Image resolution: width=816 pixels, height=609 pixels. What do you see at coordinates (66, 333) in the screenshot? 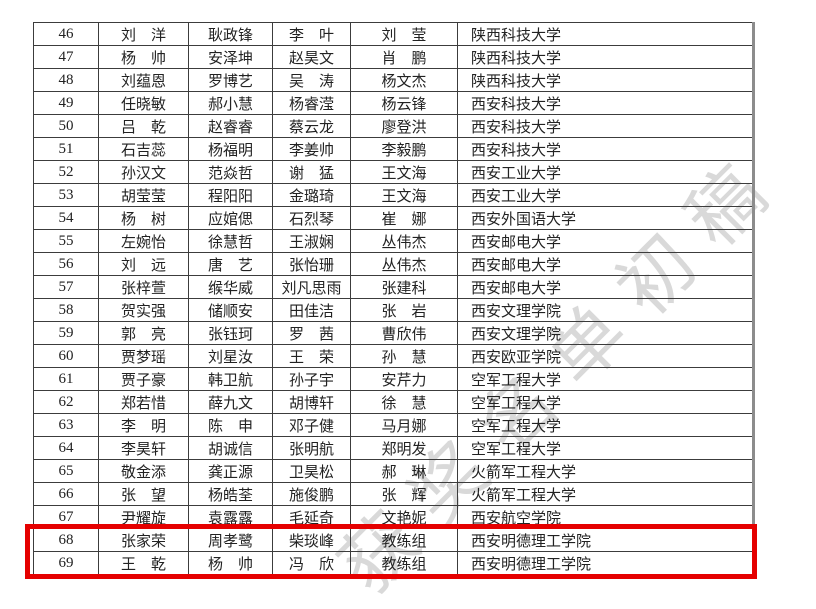
I see `cell-row-number: 59` at bounding box center [66, 333].